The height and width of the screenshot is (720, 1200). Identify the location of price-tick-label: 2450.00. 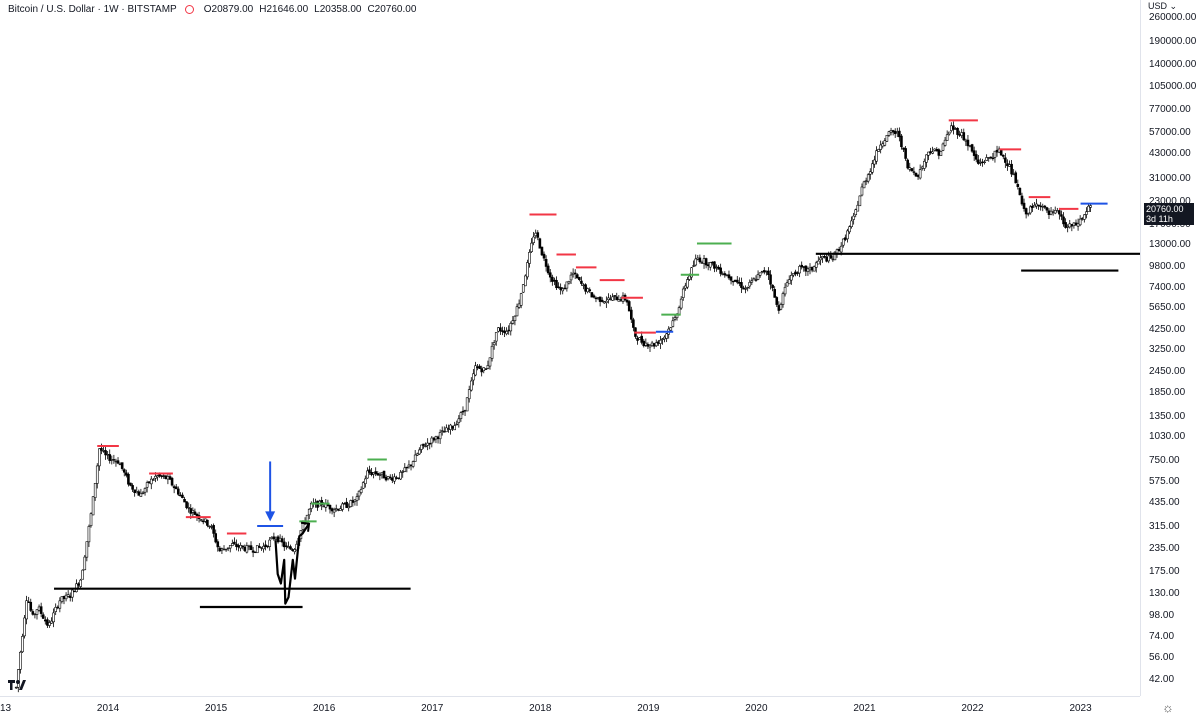
(1167, 371).